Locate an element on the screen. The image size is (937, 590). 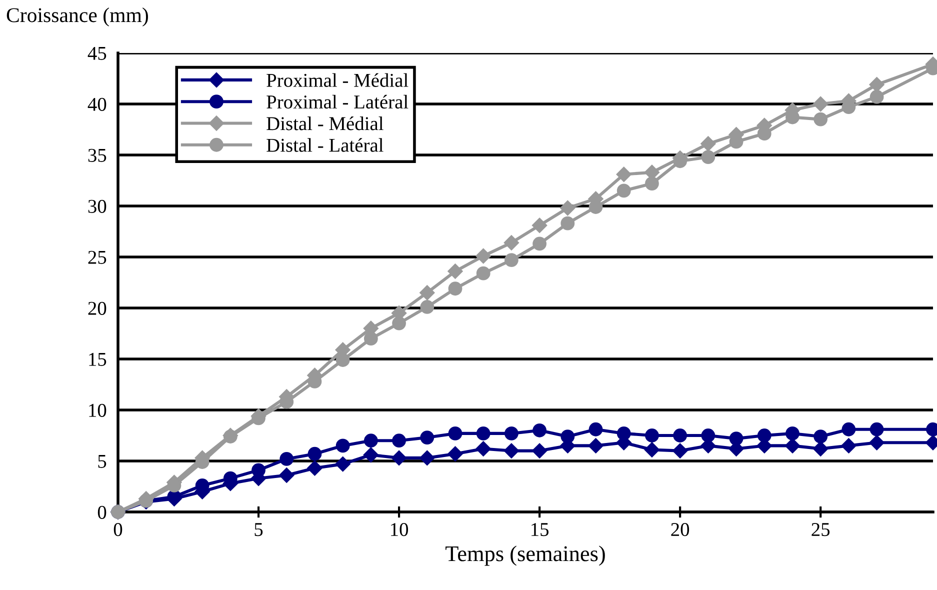
y-tick-label: 30 is located at coordinates (97, 206).